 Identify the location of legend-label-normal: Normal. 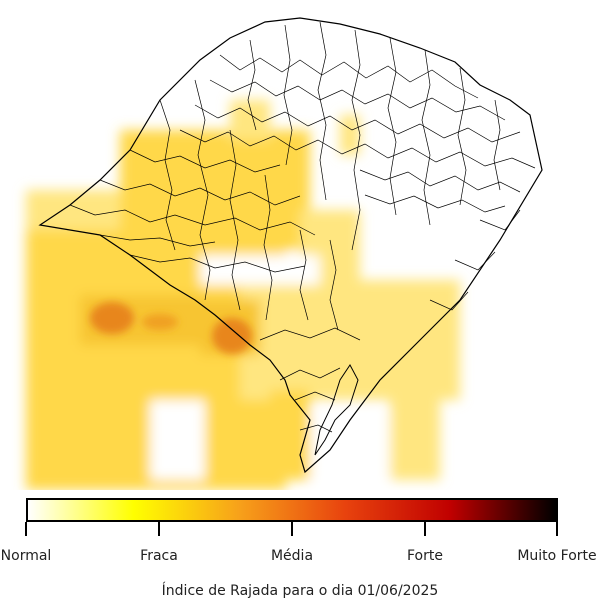
(26, 556).